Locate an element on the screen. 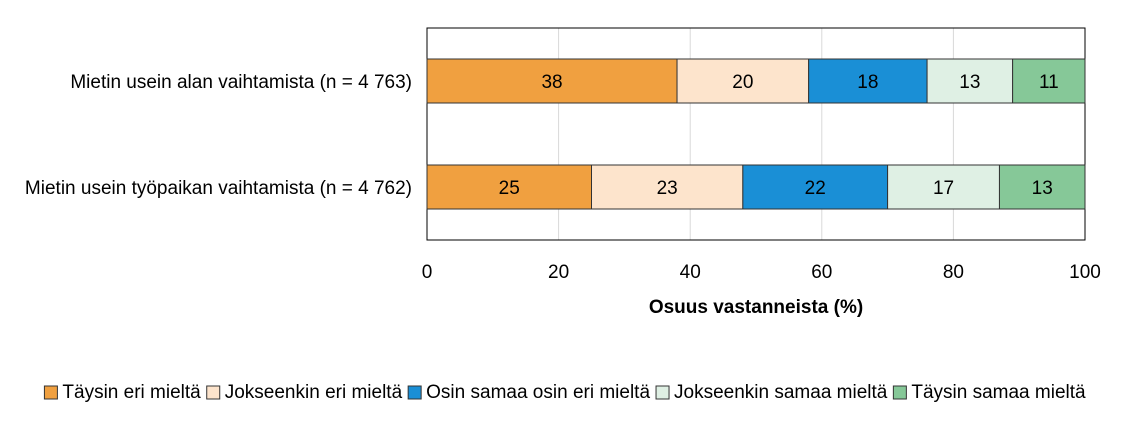 This screenshot has width=1130, height=444. legend-item: Täysin eri mieltä is located at coordinates (122, 392).